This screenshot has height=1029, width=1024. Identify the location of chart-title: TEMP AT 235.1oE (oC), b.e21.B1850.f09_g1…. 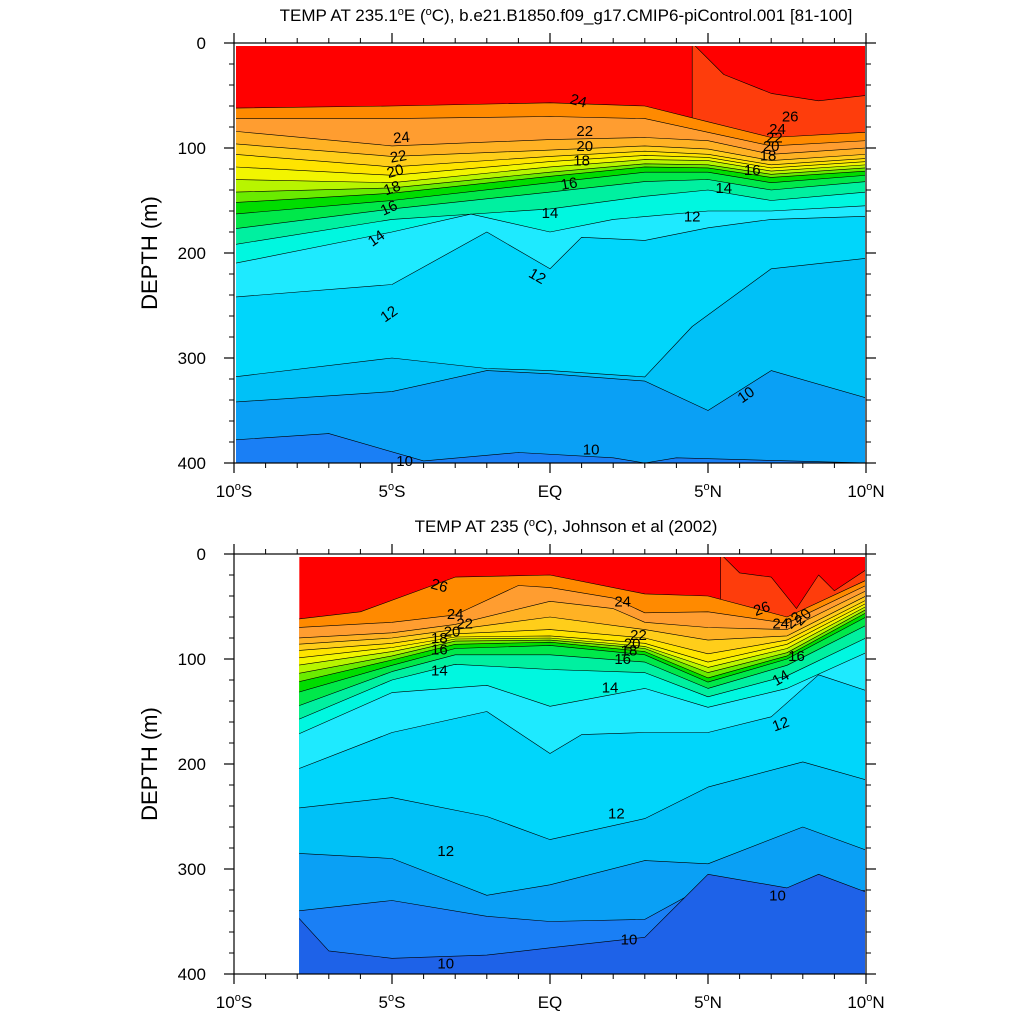
(566, 15).